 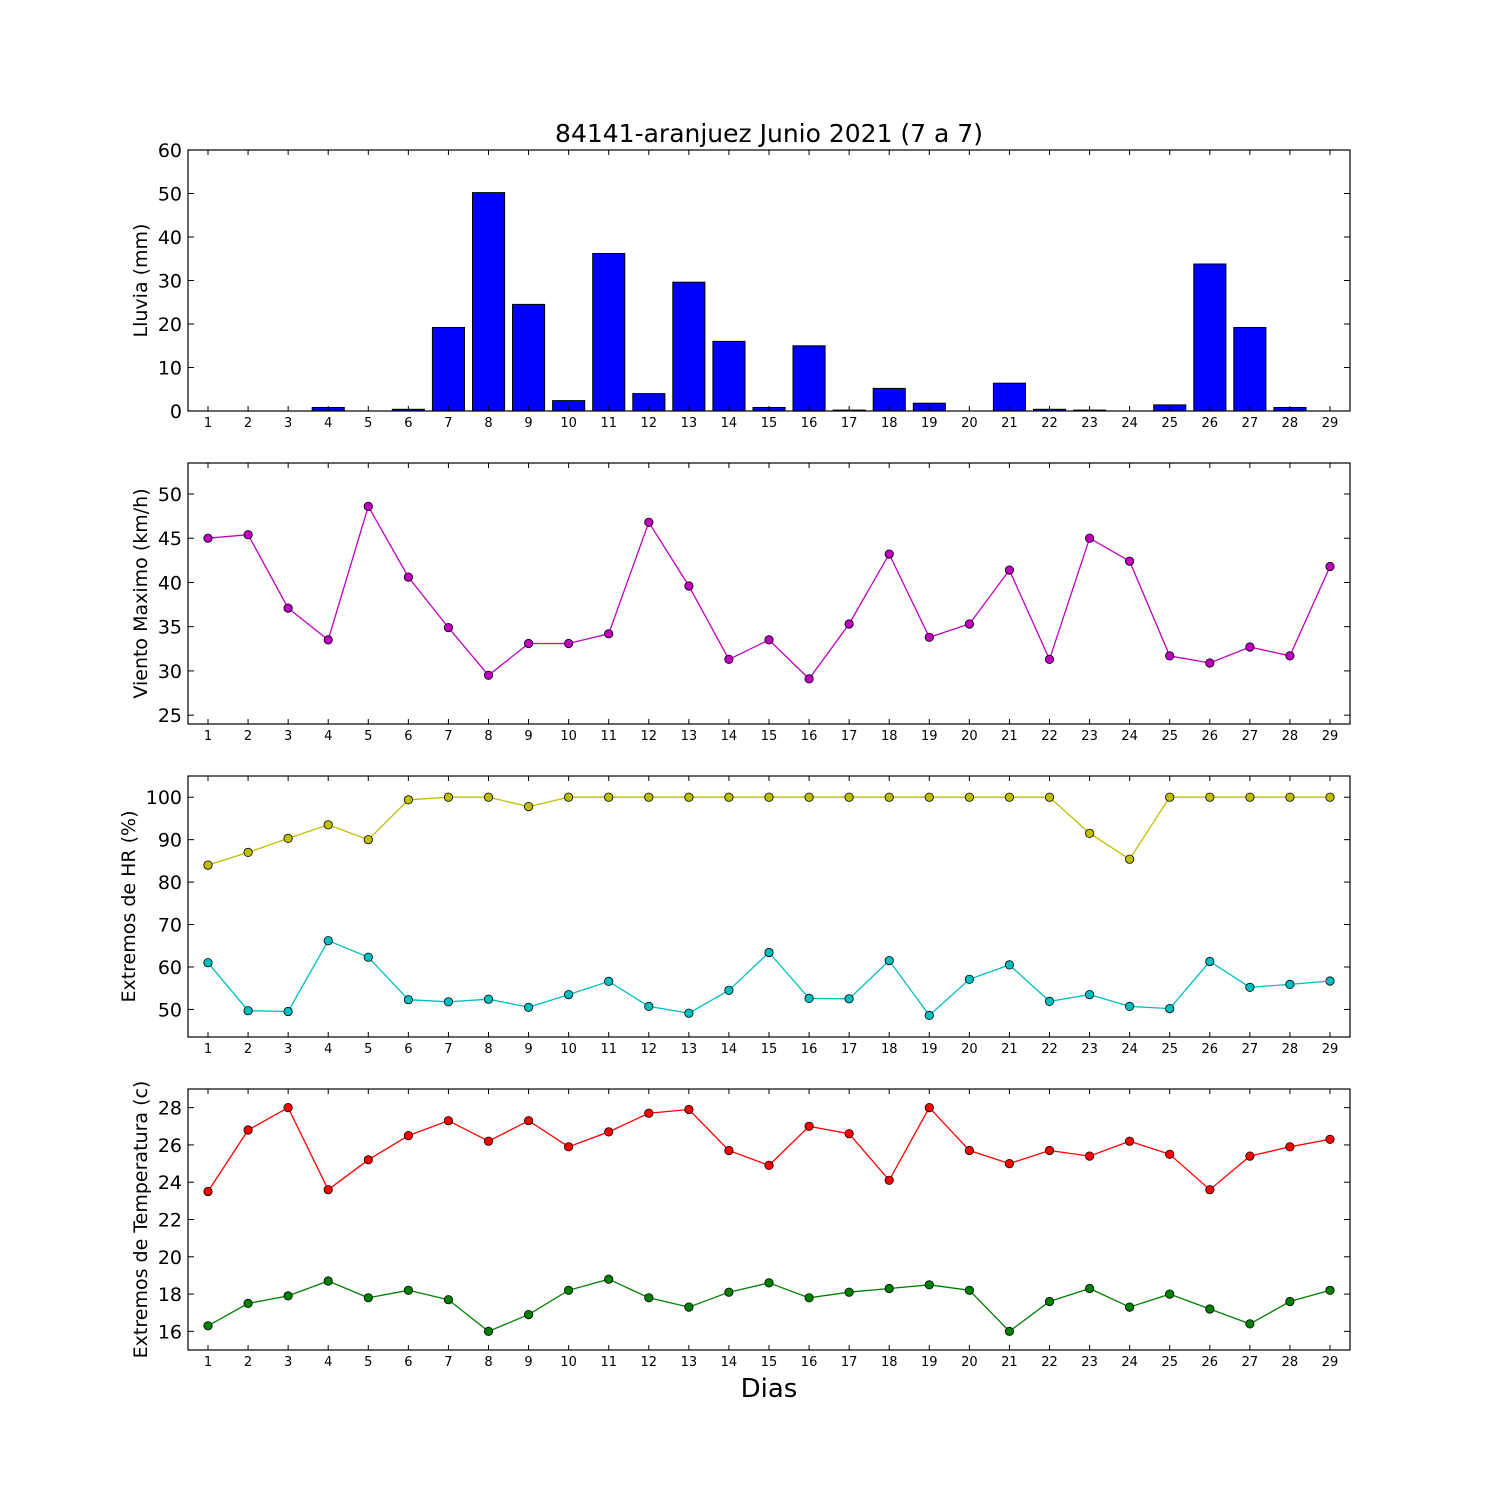 I want to click on temperature-xtick-label: 24, so click(x=1129, y=1362).